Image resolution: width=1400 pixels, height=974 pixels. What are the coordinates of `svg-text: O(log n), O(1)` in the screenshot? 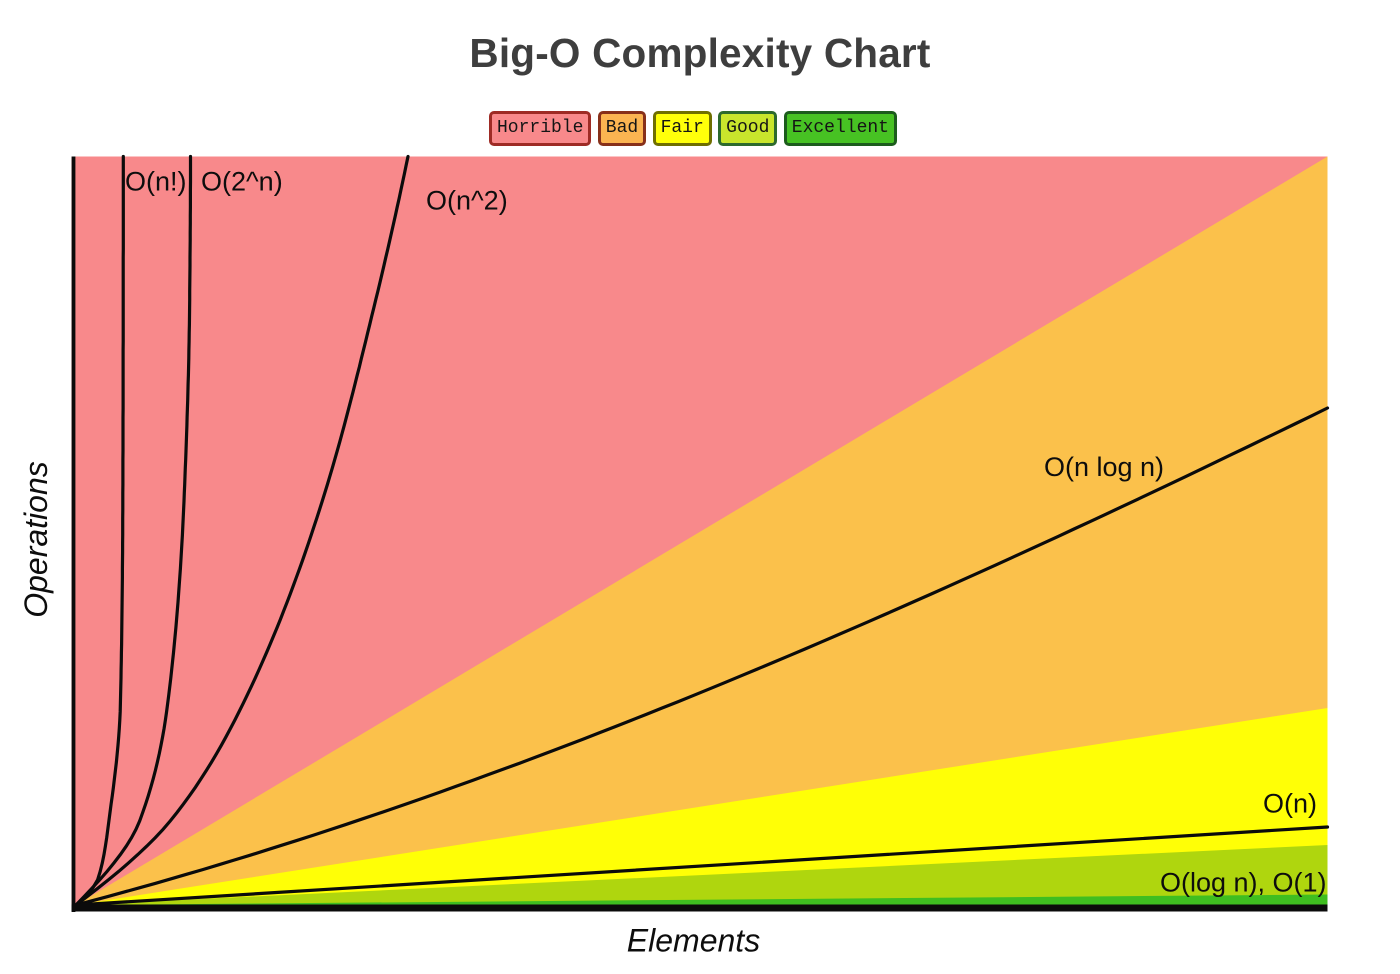 It's located at (1243, 883).